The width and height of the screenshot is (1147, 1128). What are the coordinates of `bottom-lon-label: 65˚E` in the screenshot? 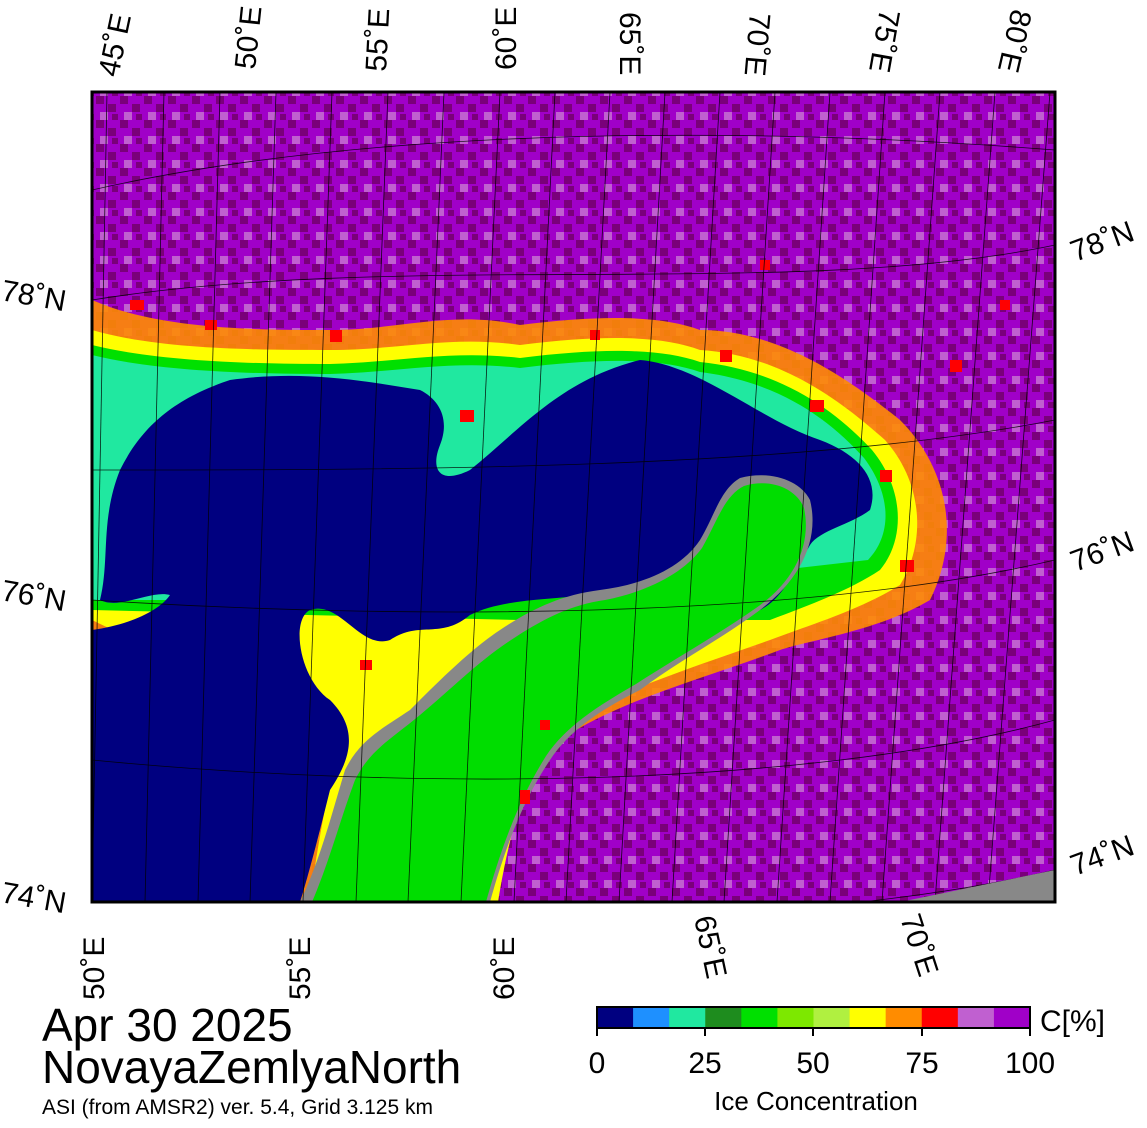 It's located at (709, 947).